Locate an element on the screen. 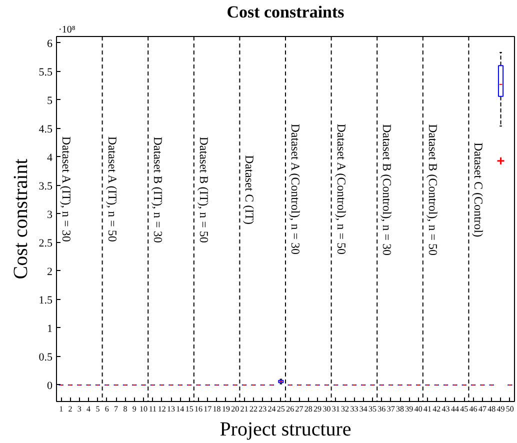 This screenshot has width=517, height=443. x-tick-label: 17 is located at coordinates (208, 409).